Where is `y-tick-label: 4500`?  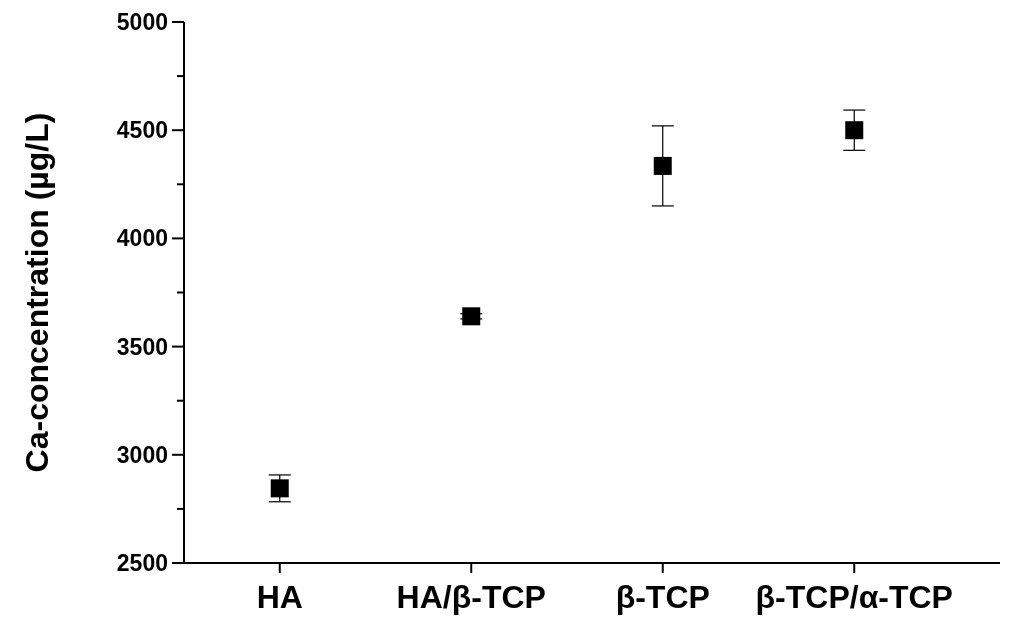 y-tick-label: 4500 is located at coordinates (142, 130).